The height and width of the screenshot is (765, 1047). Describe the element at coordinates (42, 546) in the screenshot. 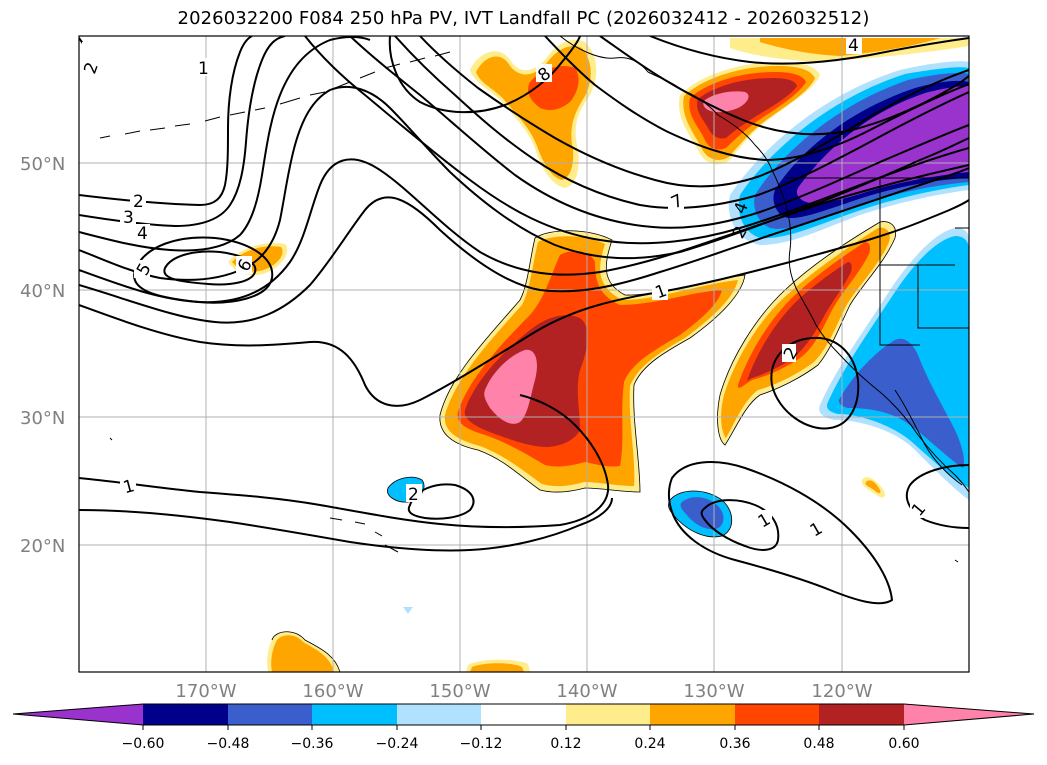

I see `lat-label-20n: 20°N` at that location.